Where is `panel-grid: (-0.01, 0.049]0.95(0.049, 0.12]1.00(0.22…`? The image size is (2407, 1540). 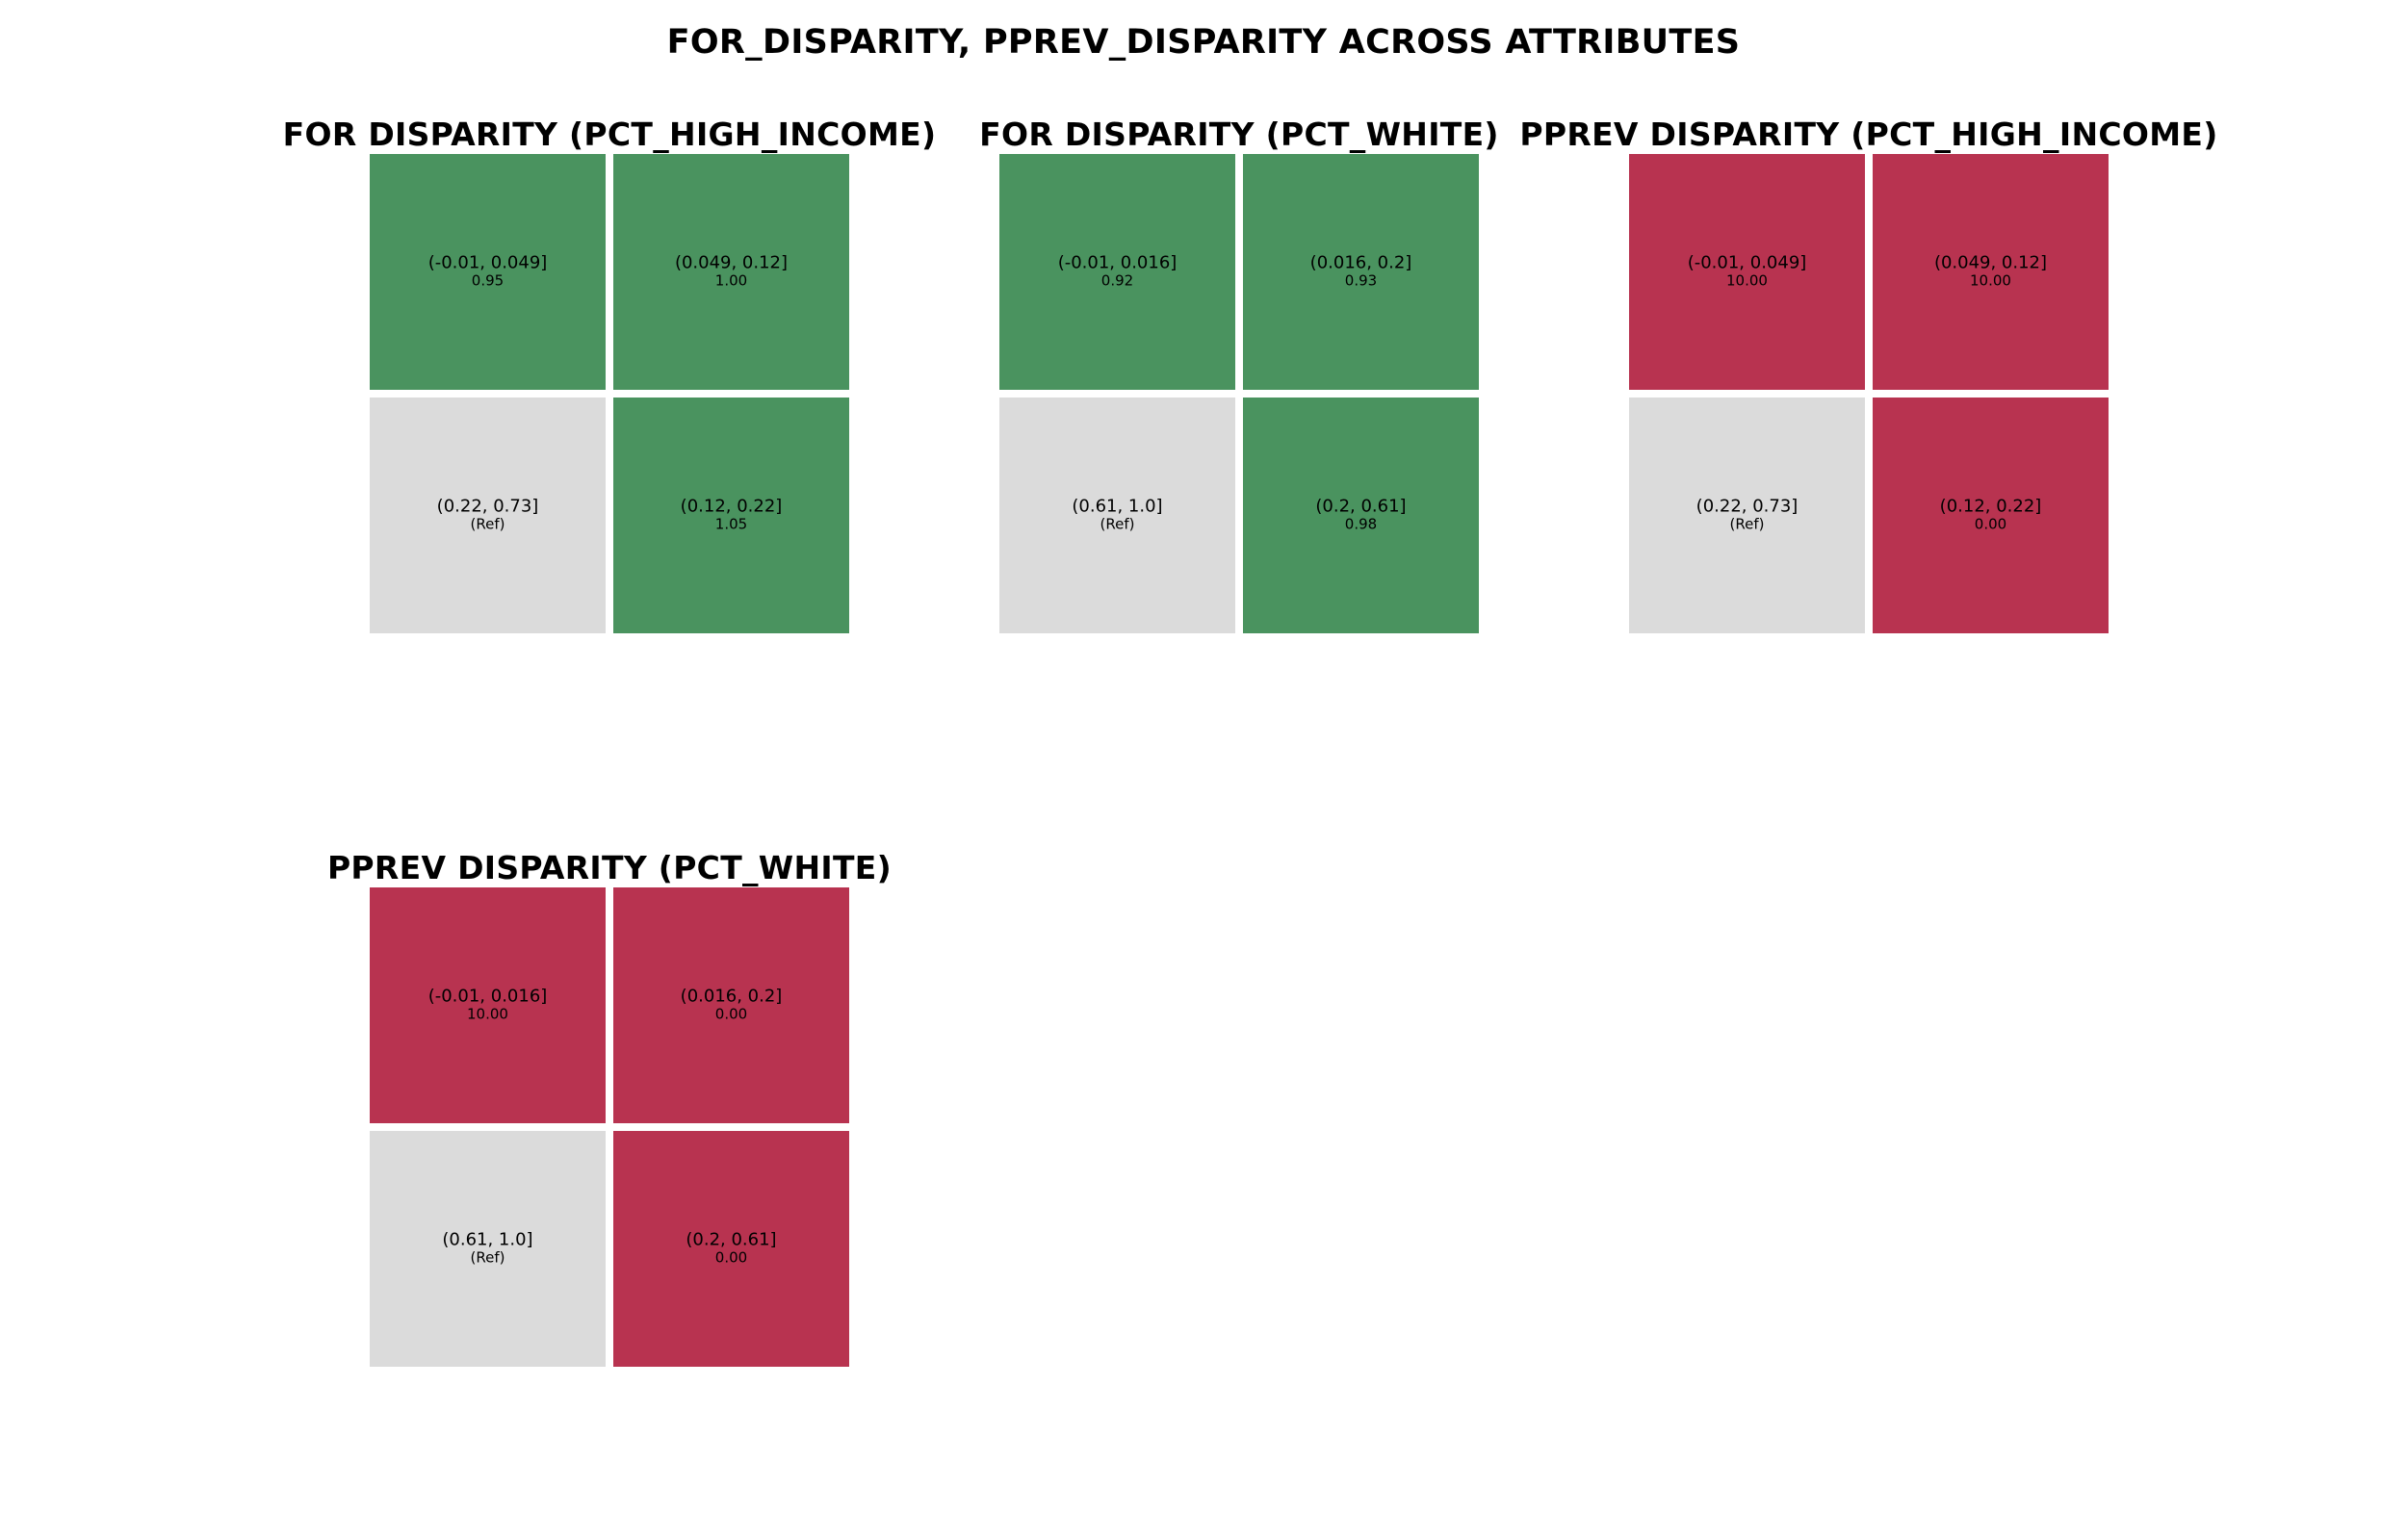
panel-grid: (-0.01, 0.049]0.95(0.049, 0.12]1.00(0.22… is located at coordinates (609, 393).